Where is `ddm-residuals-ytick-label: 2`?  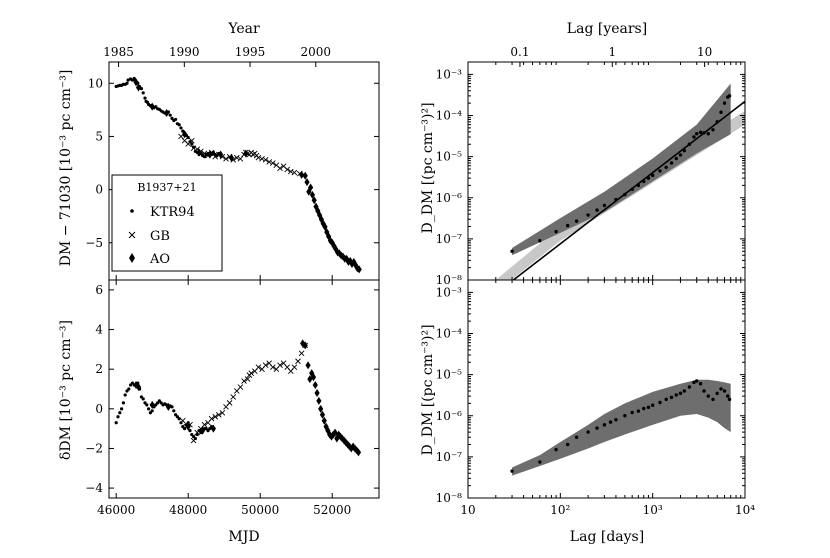
ddm-residuals-ytick-label: 2 is located at coordinates (99, 369).